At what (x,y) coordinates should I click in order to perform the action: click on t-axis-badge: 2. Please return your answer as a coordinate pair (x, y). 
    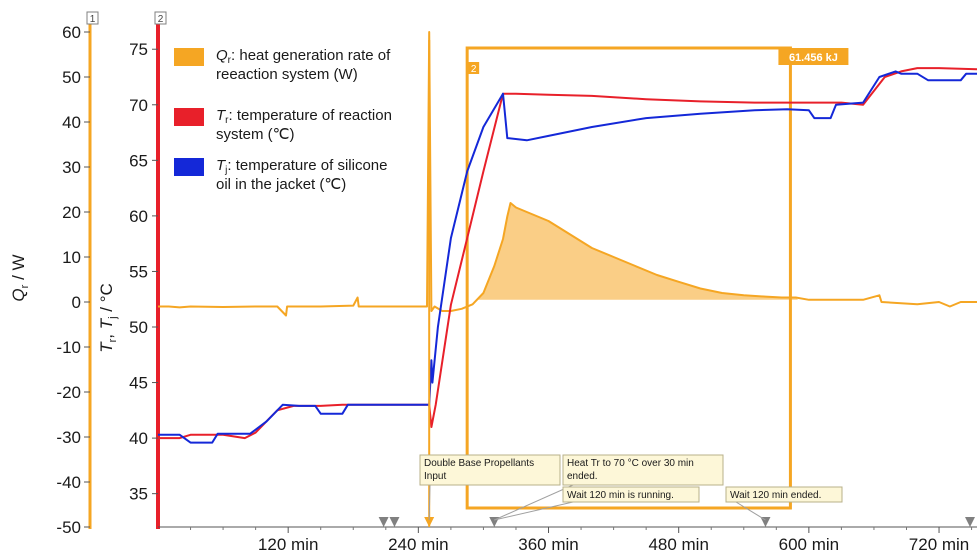
    Looking at the image, I should click on (160, 18).